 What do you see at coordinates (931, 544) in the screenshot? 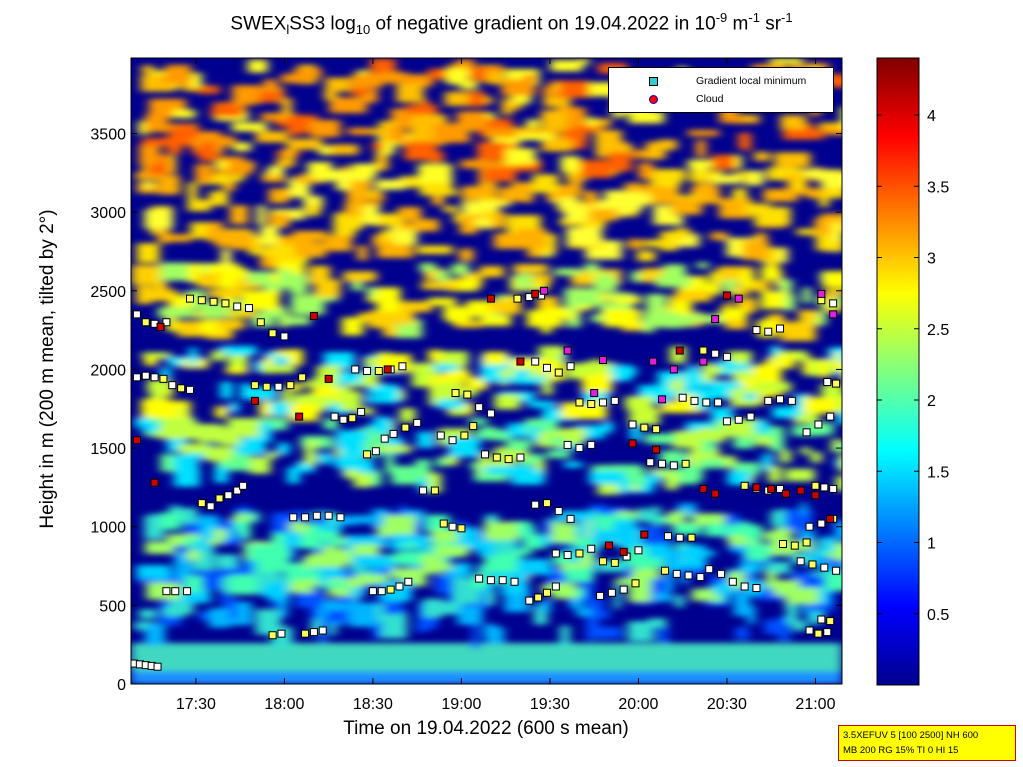
I see `colorbar-tick-label: 1` at bounding box center [931, 544].